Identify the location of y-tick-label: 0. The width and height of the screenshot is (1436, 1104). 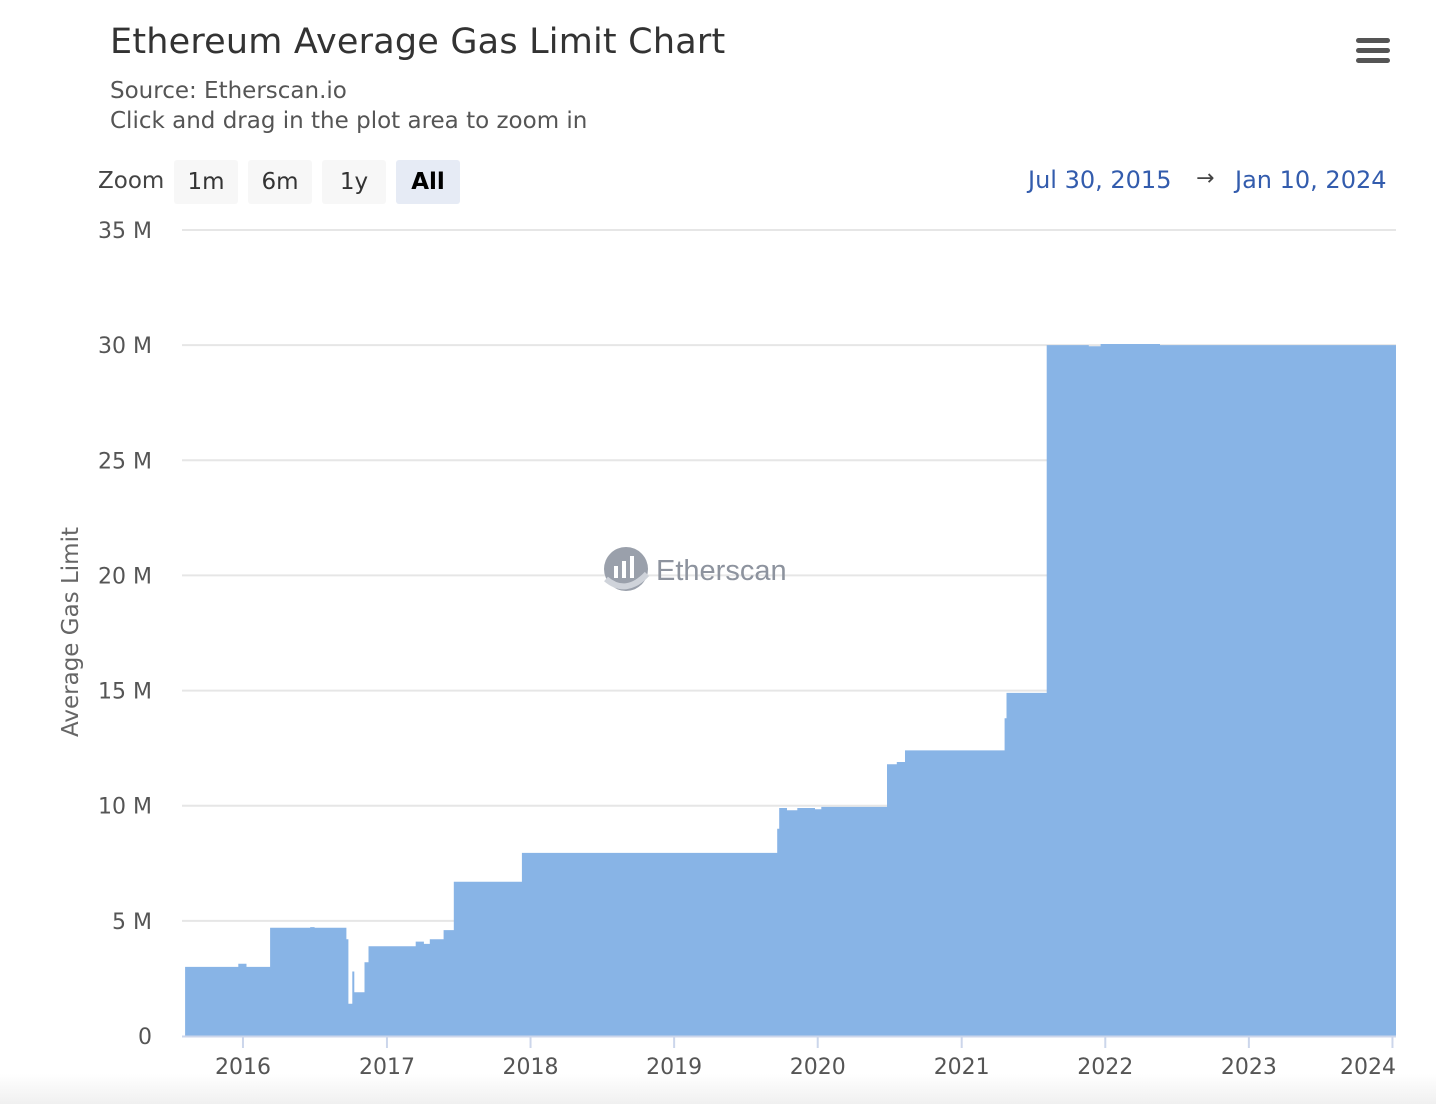
(145, 1037).